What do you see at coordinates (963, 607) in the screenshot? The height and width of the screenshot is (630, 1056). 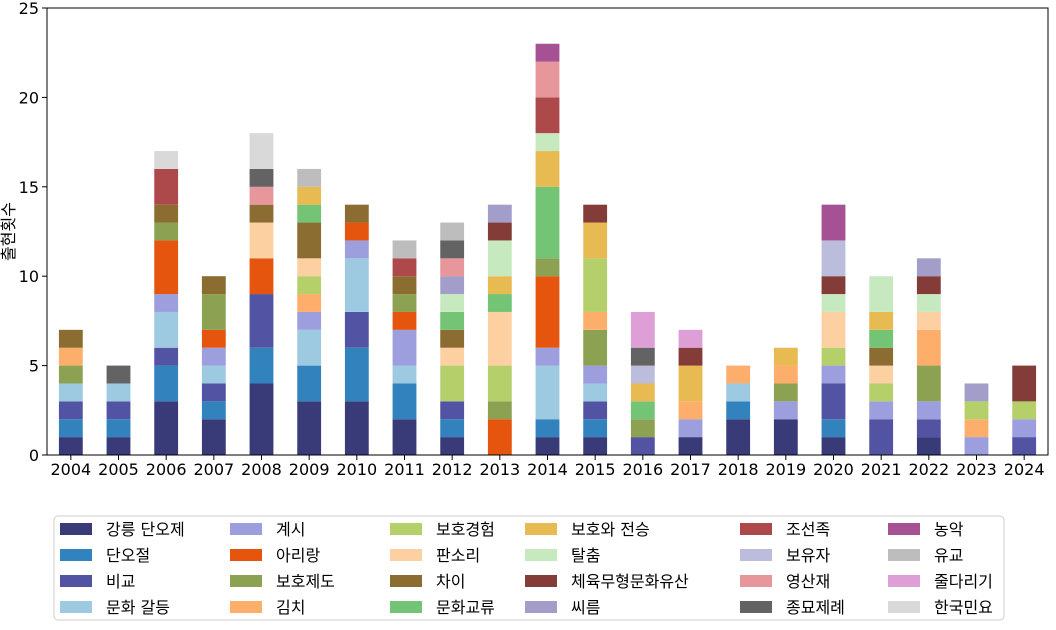 I see `legend-label: 한국민요` at bounding box center [963, 607].